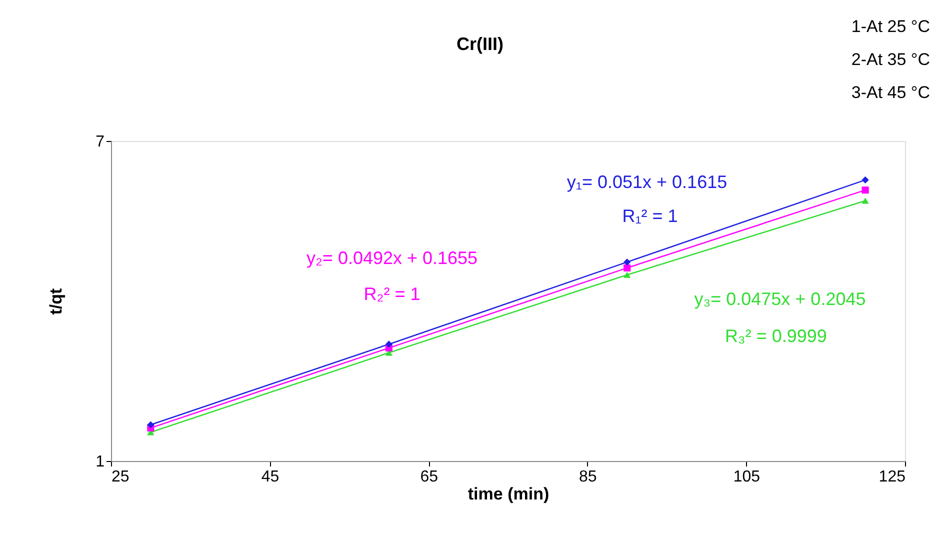 This screenshot has width=936, height=536. I want to click on x-axis-title: time (min), so click(509, 494).